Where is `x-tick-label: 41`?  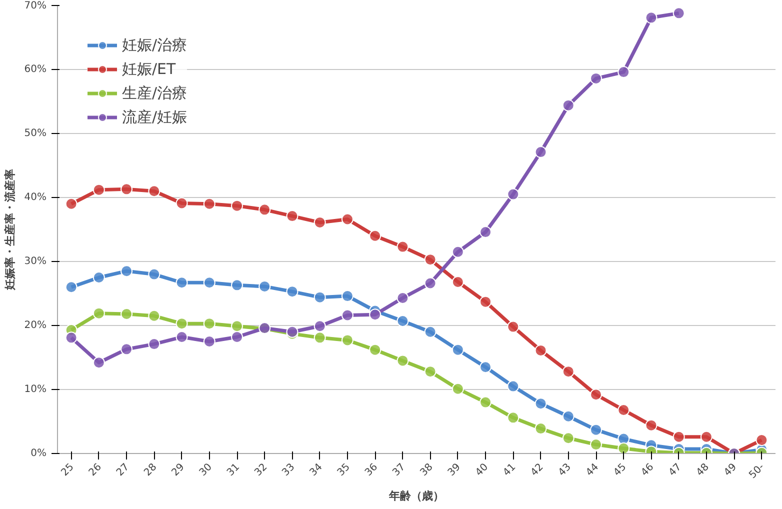 x-tick-label: 41 is located at coordinates (509, 470).